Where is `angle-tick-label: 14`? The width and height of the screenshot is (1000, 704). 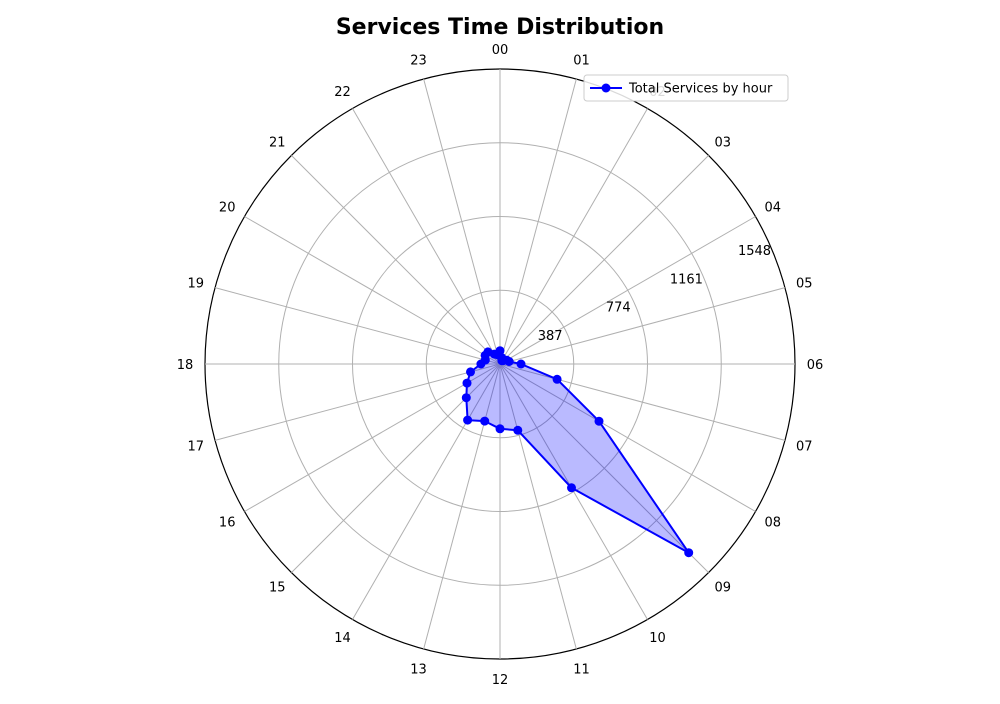 angle-tick-label: 14 is located at coordinates (342, 638).